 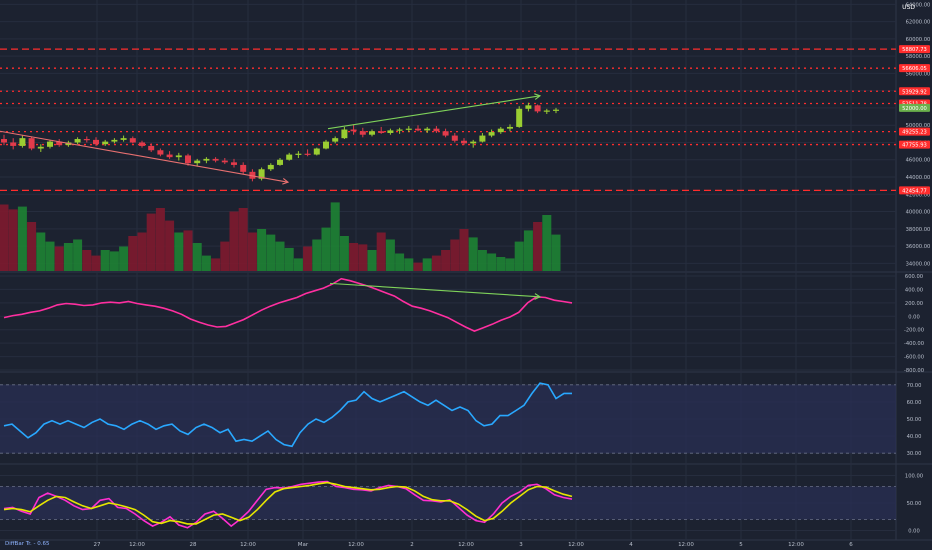 What do you see at coordinates (144, 156) in the screenshot?
I see `down-trendline` at bounding box center [144, 156].